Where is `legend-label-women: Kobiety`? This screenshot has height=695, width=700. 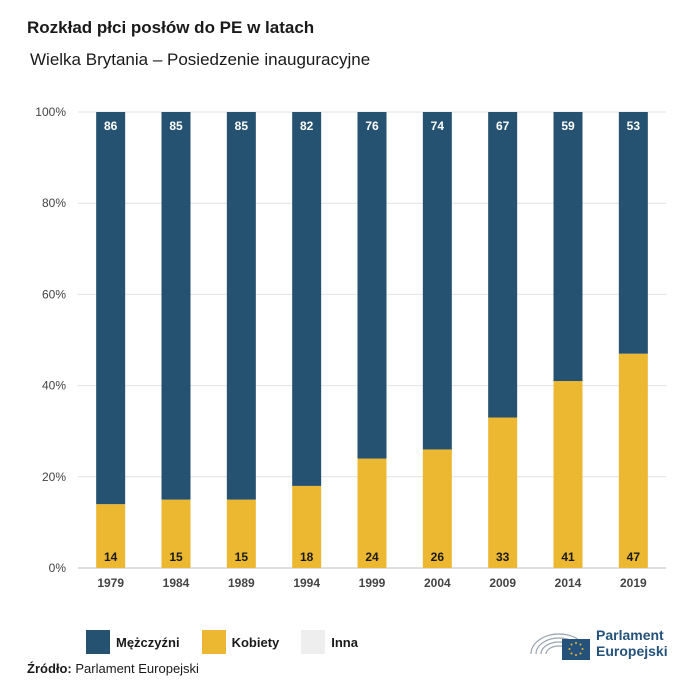 legend-label-women: Kobiety is located at coordinates (255, 642).